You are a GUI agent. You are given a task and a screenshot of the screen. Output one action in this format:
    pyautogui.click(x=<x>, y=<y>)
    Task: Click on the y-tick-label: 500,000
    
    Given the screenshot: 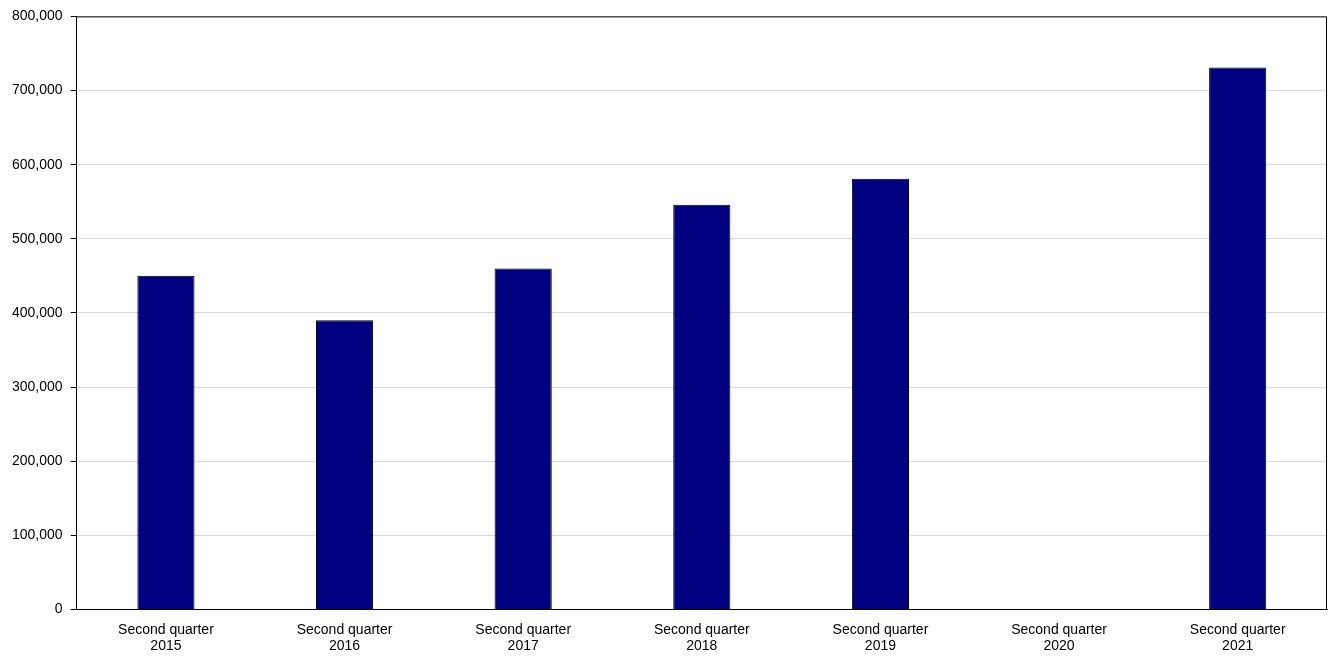 What is the action you would take?
    pyautogui.click(x=37, y=237)
    